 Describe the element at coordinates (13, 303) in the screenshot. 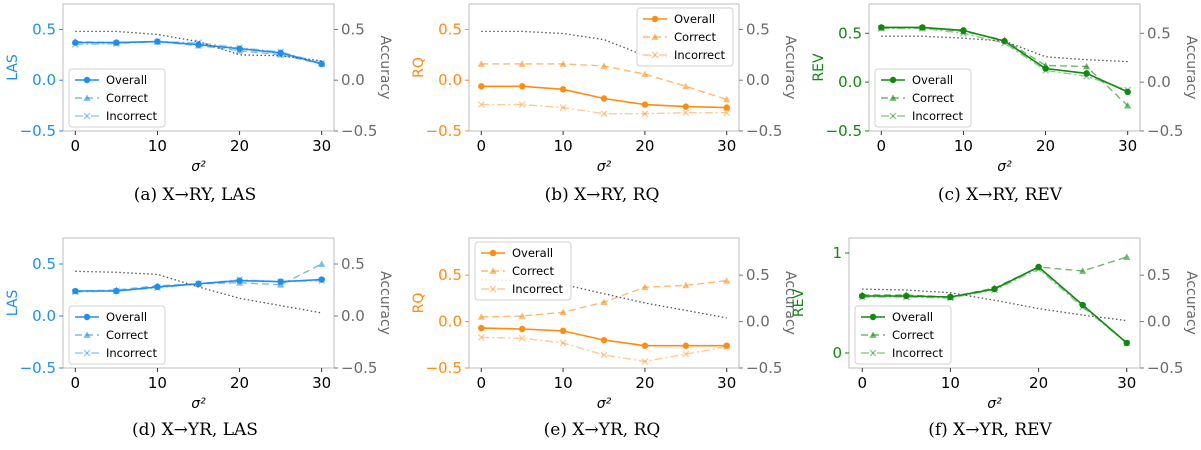

I see `y-axis-label: LAS` at that location.